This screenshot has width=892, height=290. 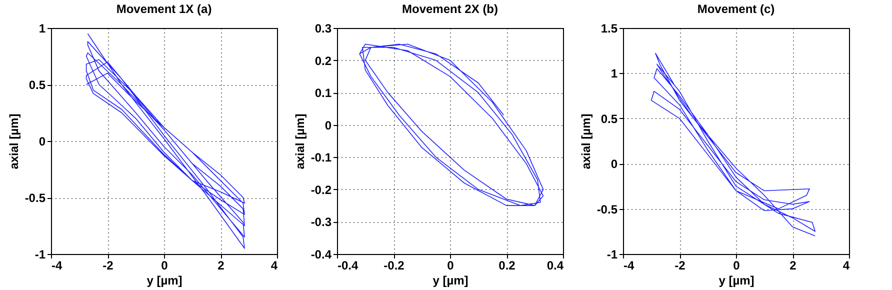 I want to click on y-tick-label: 0.3, so click(x=323, y=29).